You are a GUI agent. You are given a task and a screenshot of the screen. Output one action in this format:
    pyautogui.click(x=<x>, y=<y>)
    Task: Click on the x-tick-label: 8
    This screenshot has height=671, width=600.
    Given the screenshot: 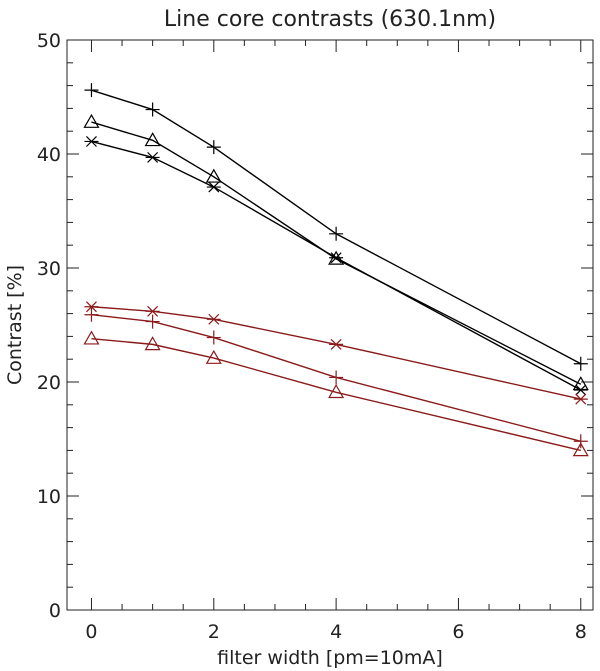 What is the action you would take?
    pyautogui.click(x=581, y=632)
    